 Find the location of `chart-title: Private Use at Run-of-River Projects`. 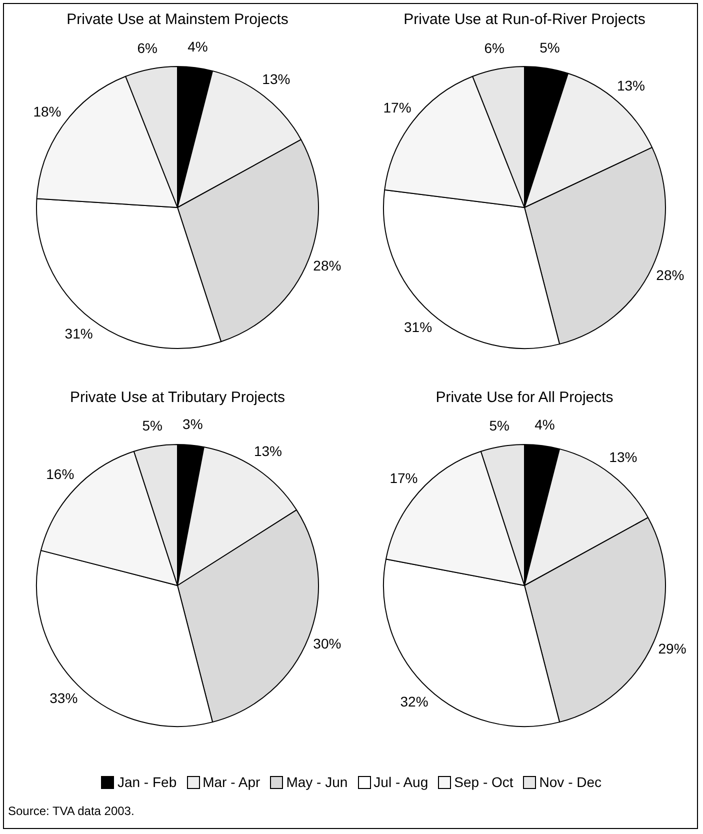

chart-title: Private Use at Run-of-River Projects is located at coordinates (524, 20).